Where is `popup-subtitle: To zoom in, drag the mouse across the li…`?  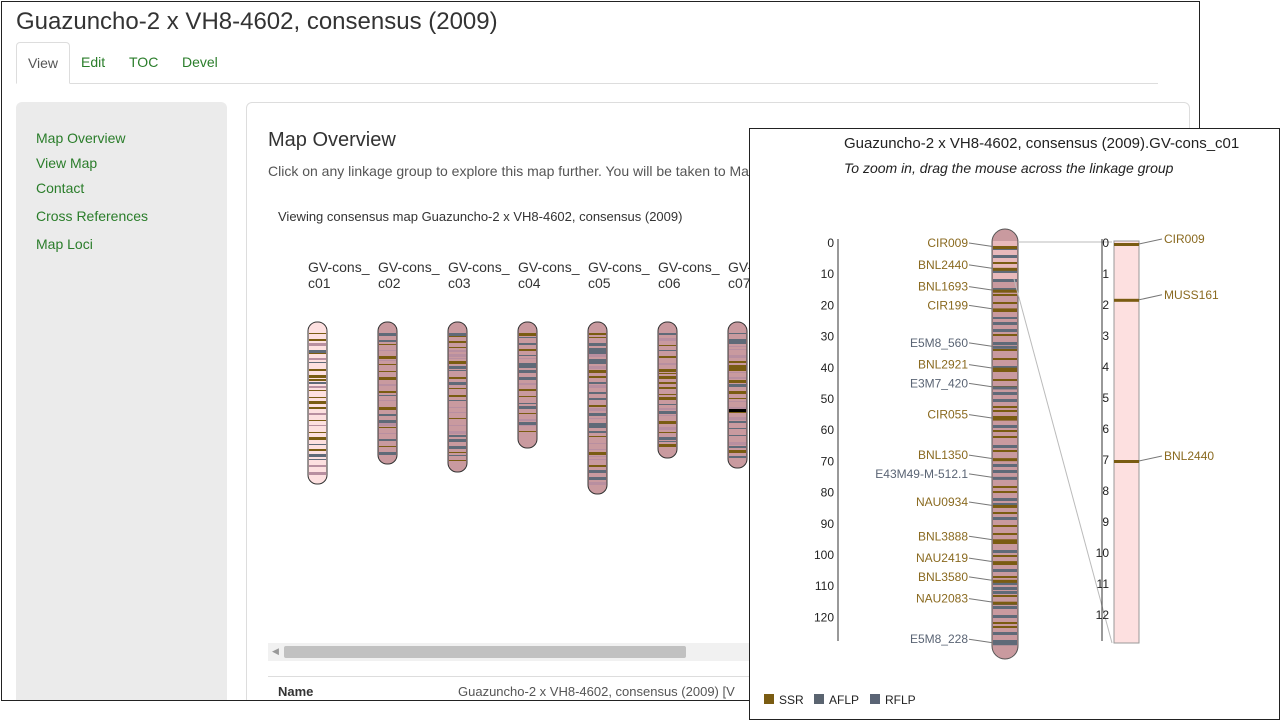
popup-subtitle: To zoom in, drag the mouse across the li… is located at coordinates (1009, 168).